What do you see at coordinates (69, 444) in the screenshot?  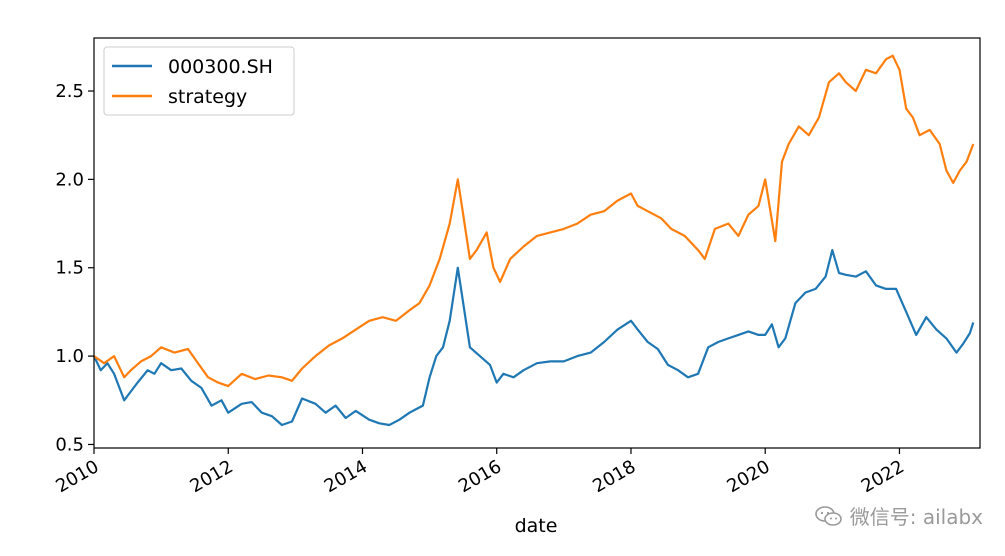 I see `y-tick-label: 0.5` at bounding box center [69, 444].